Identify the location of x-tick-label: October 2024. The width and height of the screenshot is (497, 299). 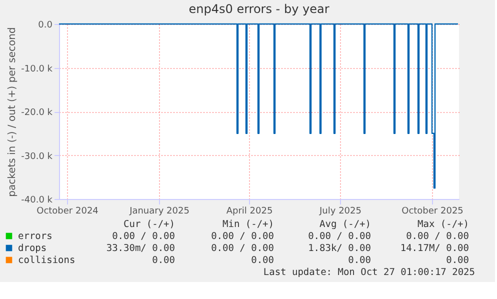
(67, 211).